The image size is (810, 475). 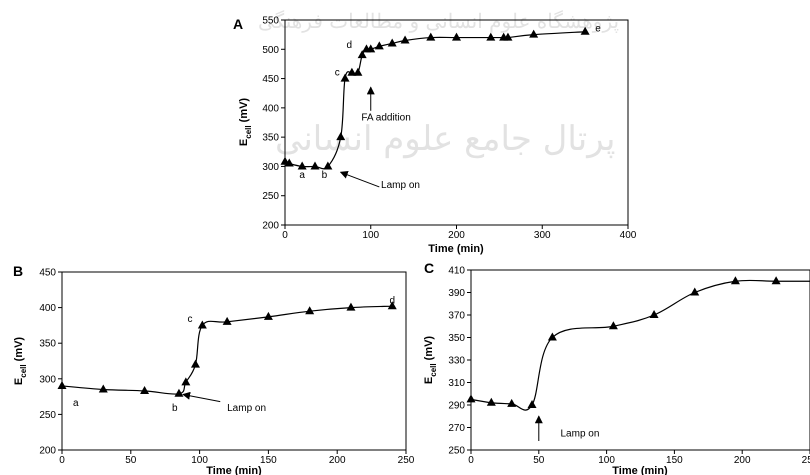 What do you see at coordinates (385, 118) in the screenshot?
I see `annotation-text: FA addition` at bounding box center [385, 118].